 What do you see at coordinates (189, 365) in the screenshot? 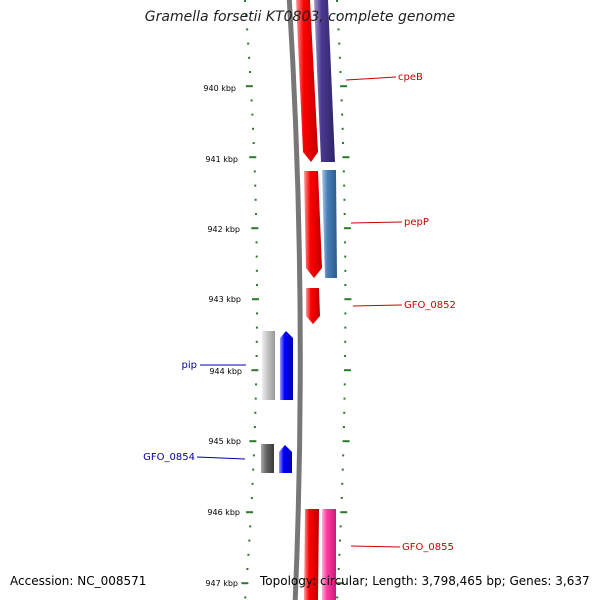
I see `gene-label-pip: pip` at bounding box center [189, 365].